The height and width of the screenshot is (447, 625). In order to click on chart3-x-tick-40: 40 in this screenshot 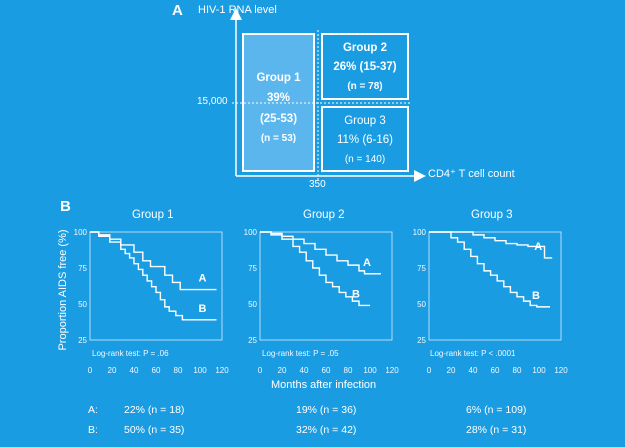, I will do `click(473, 370)`.